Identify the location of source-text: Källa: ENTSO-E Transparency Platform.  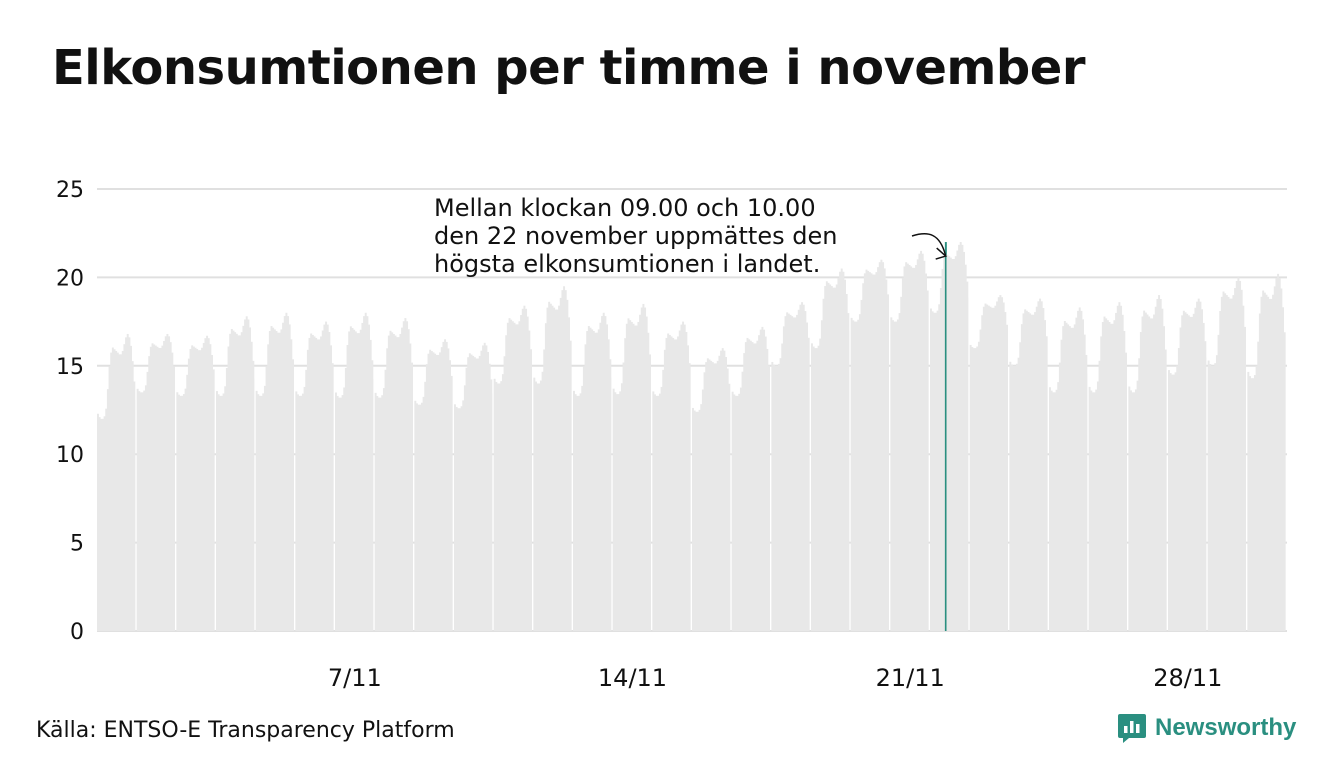
(245, 730).